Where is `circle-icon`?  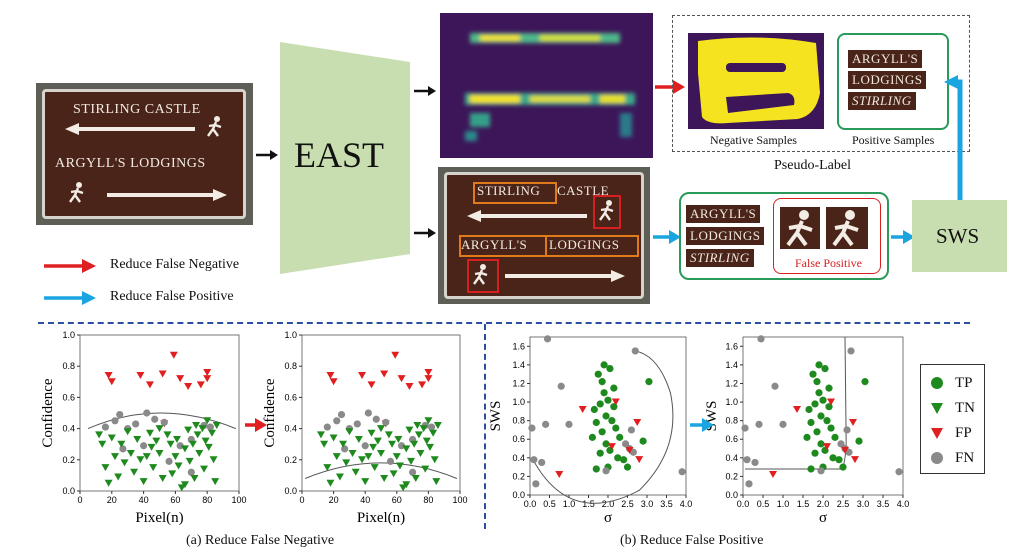 circle-icon is located at coordinates (937, 383).